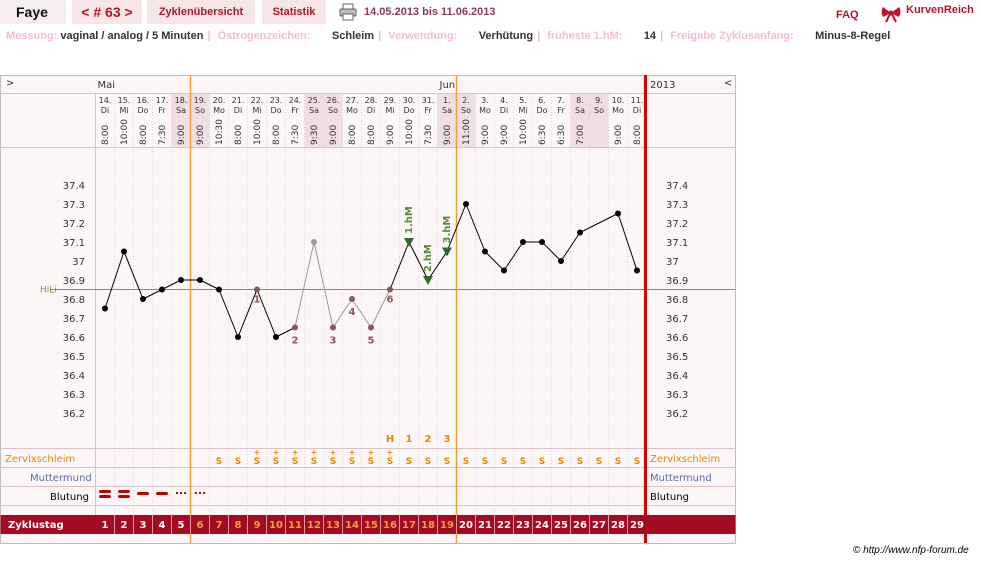 This screenshot has width=981, height=563. Describe the element at coordinates (78, 262) in the screenshot. I see `y-tick-label: 37` at that location.